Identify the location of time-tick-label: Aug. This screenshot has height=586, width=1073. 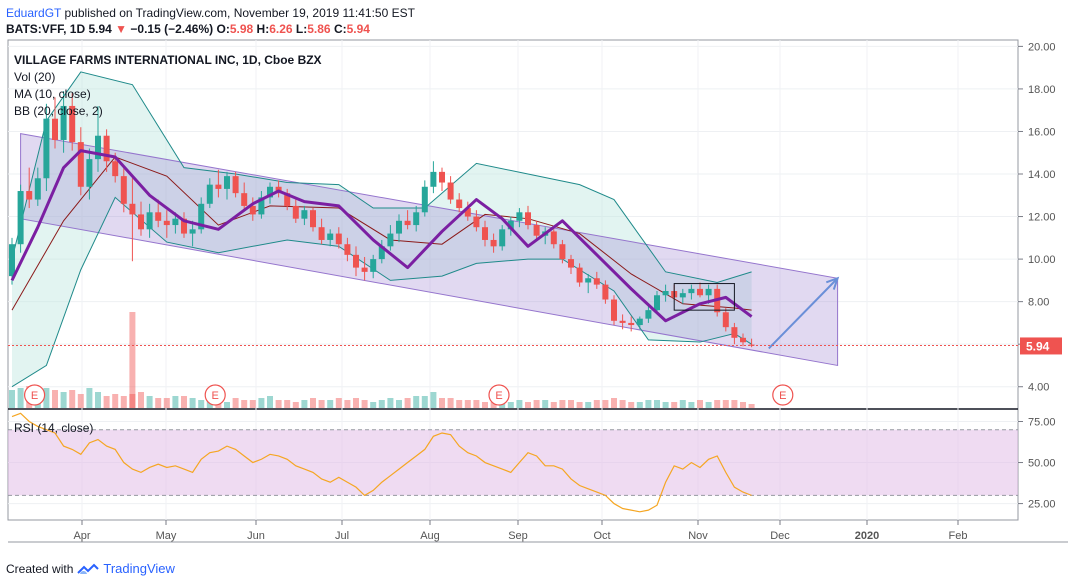
(430, 536).